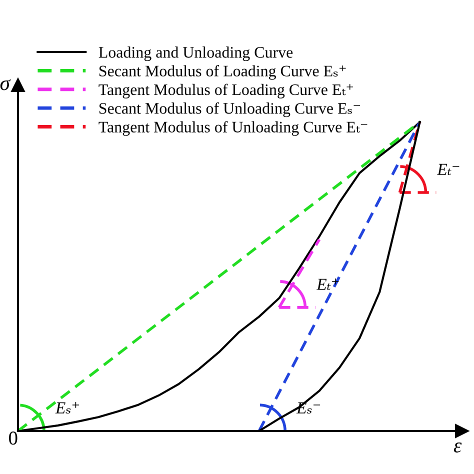 The image size is (474, 474). What do you see at coordinates (233, 128) in the screenshot?
I see `legend-label: Tangent Modulus of Unloading Curve Eₜ⁻` at bounding box center [233, 128].